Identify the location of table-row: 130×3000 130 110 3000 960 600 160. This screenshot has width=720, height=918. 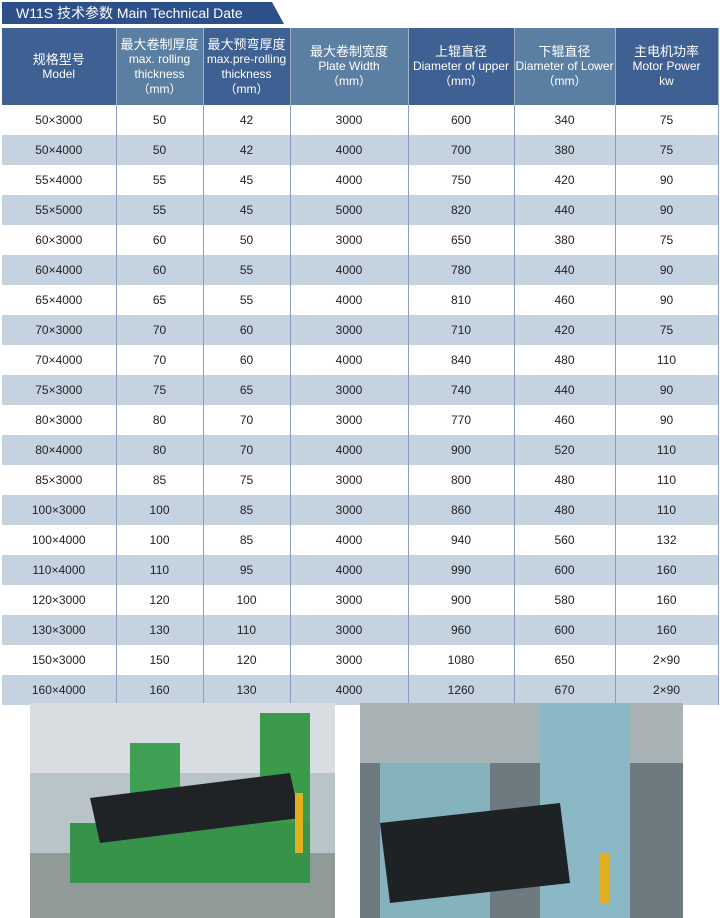
(360, 630).